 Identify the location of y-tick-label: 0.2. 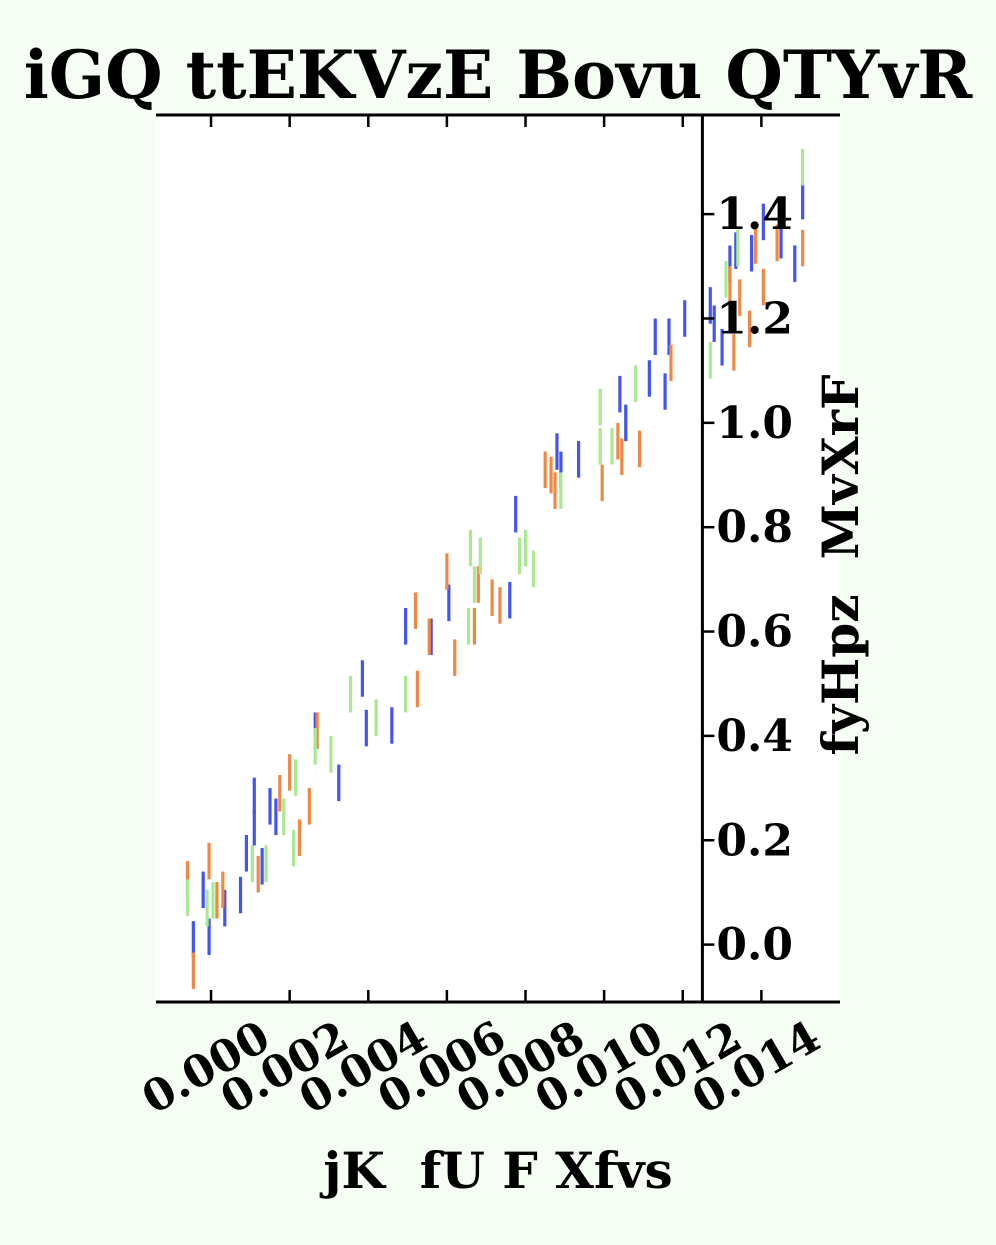
(754, 840).